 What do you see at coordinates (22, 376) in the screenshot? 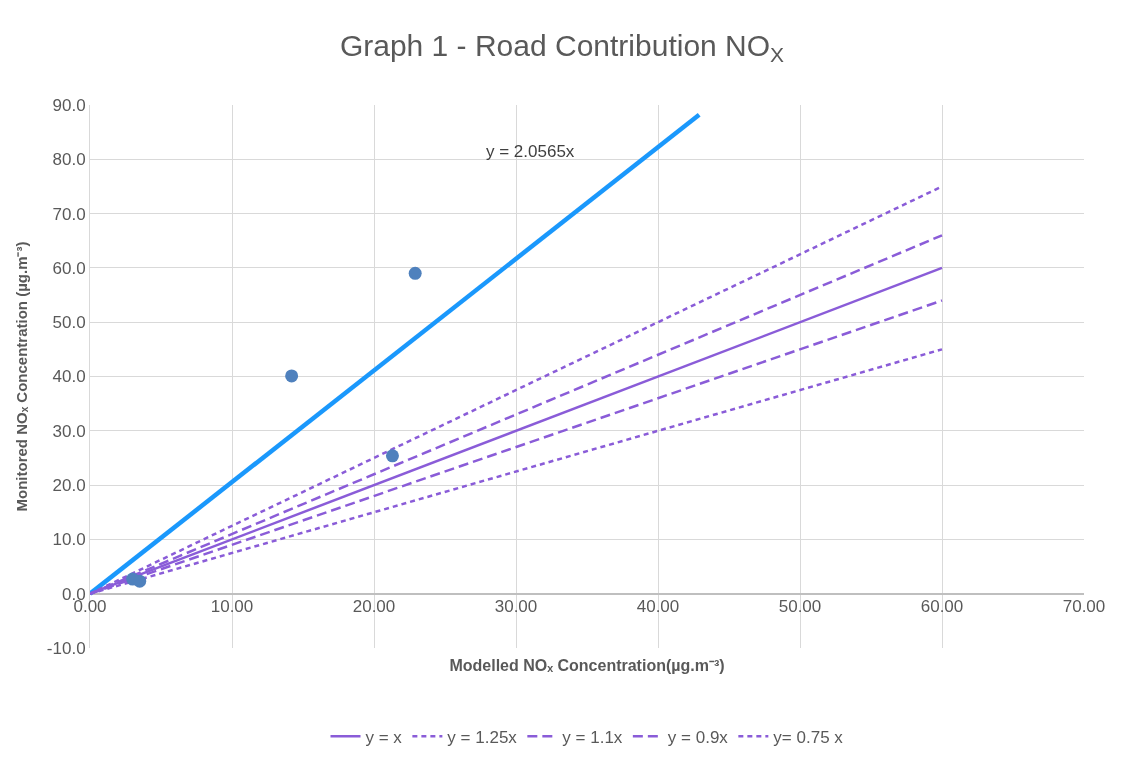
I see `y-axis-title: Monitored NOₓ Concentration (µg.m⁻³)` at bounding box center [22, 376].